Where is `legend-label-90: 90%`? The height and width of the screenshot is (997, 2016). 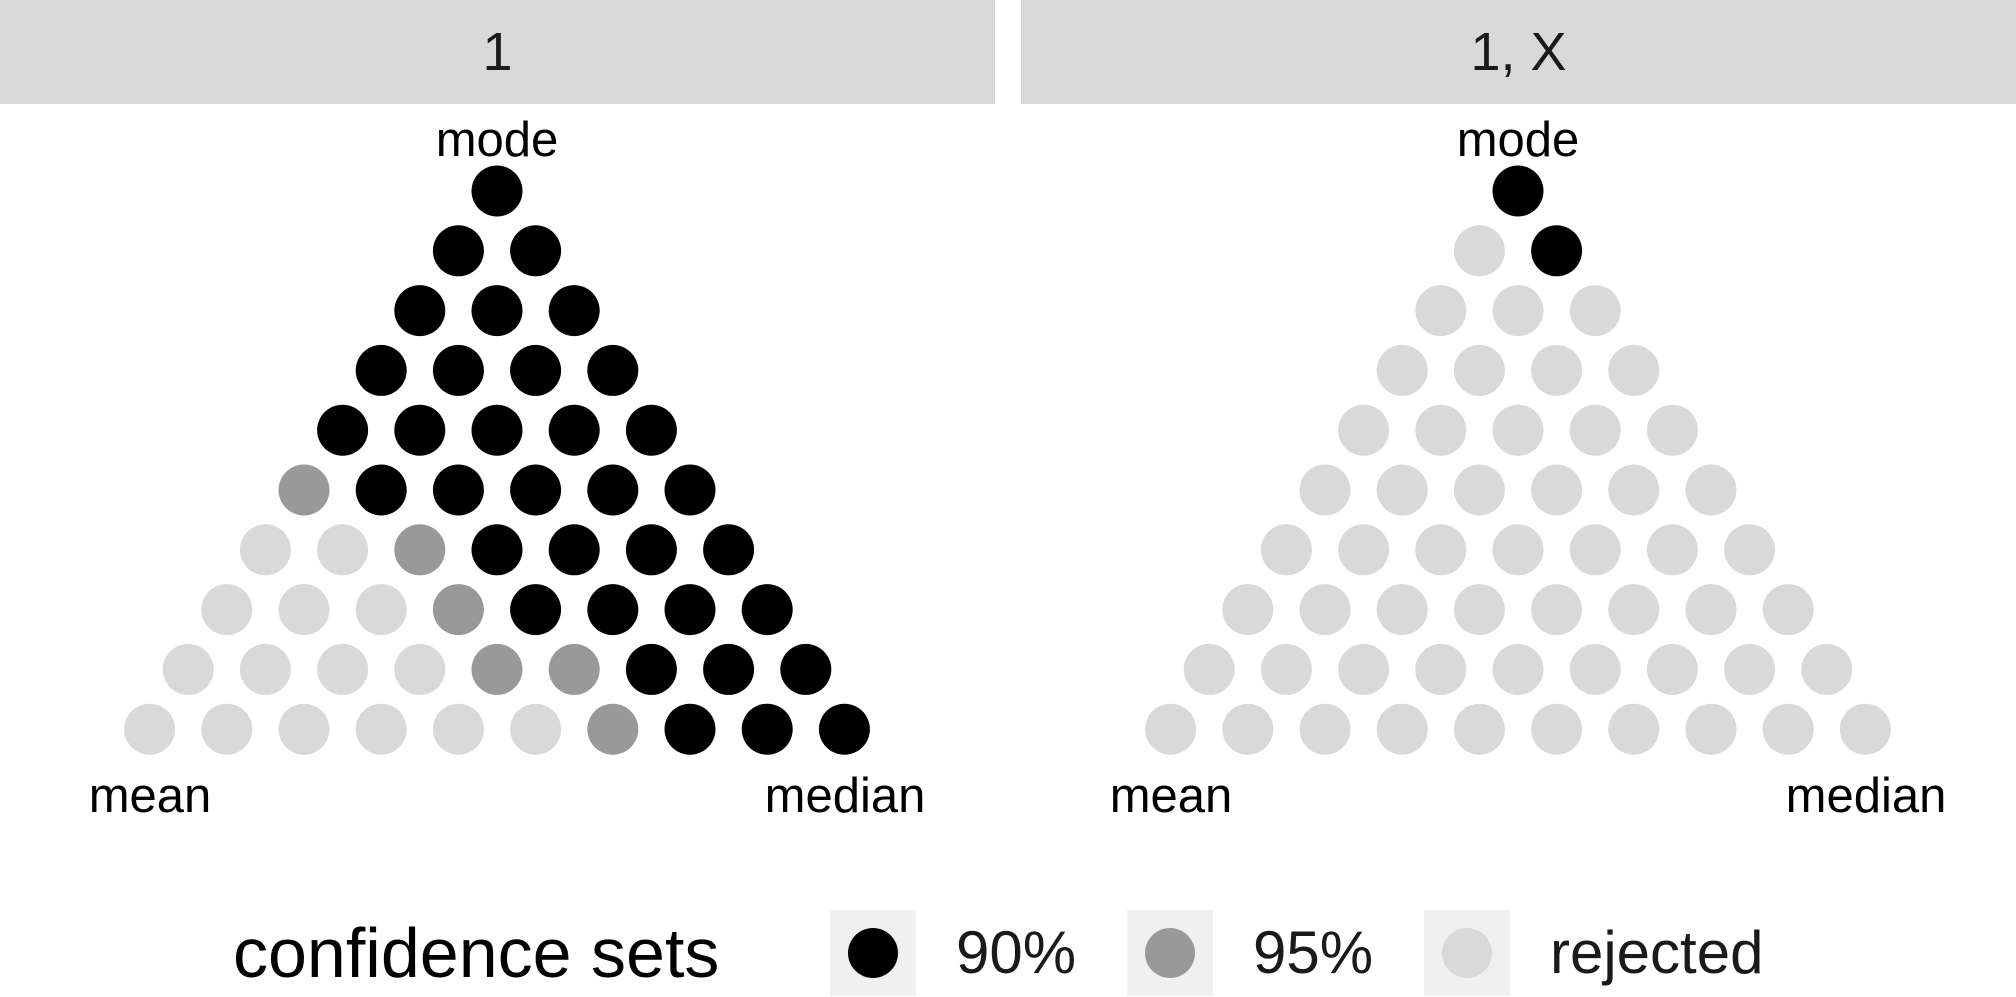
legend-label-90: 90% is located at coordinates (1016, 952).